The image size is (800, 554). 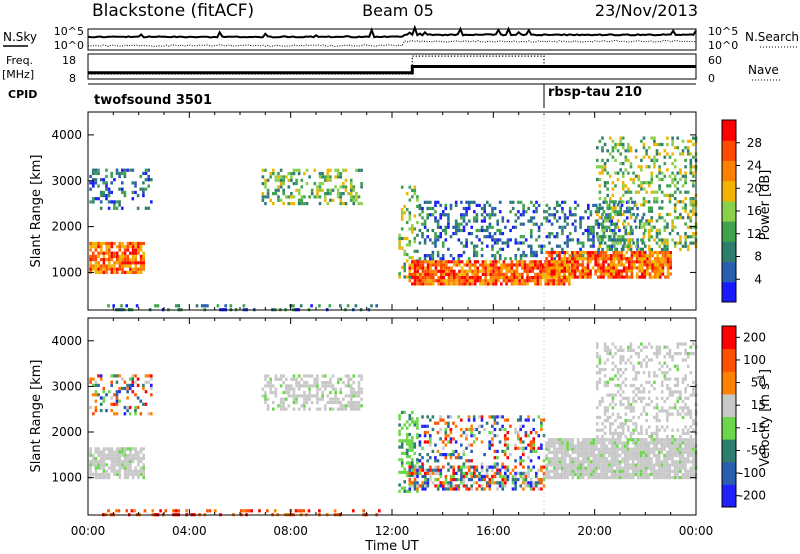 I want to click on freq-line, so click(x=392, y=70).